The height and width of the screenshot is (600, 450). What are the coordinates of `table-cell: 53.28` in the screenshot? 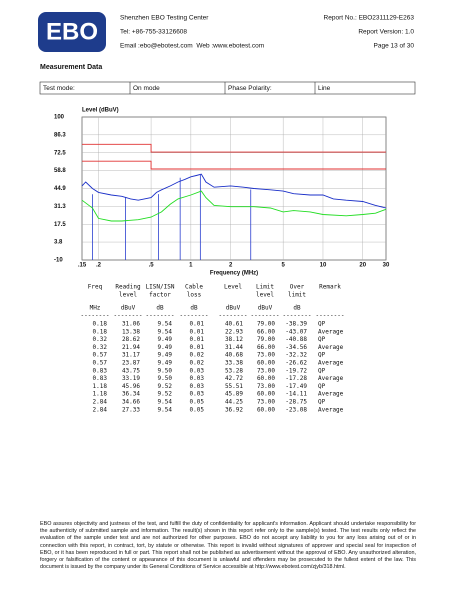 It's located at (234, 370).